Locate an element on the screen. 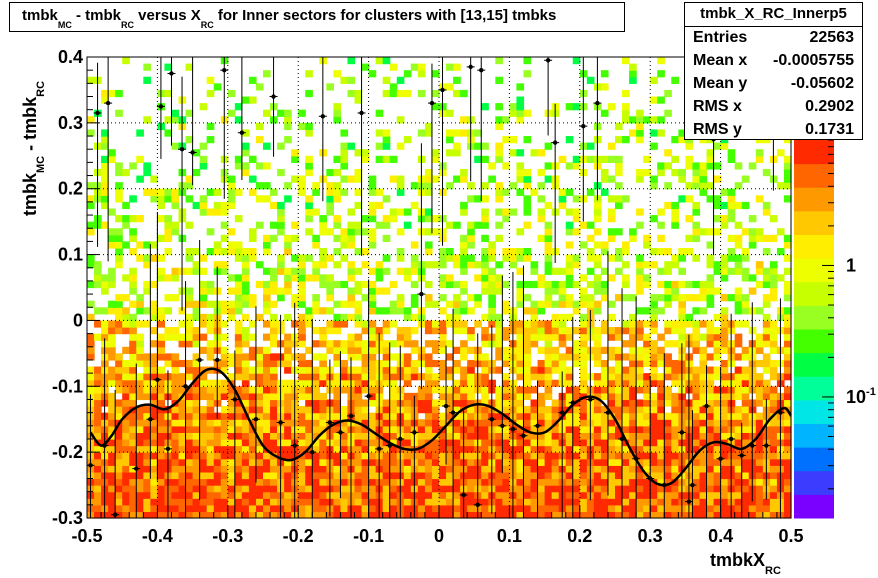  y-tick-label: 0.4 is located at coordinates (70, 57).